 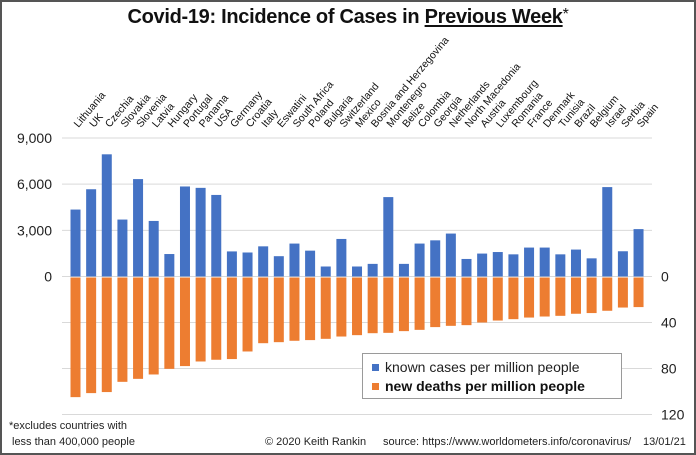 I want to click on footnote-line-1: *excludes countries with, so click(x=68, y=426).